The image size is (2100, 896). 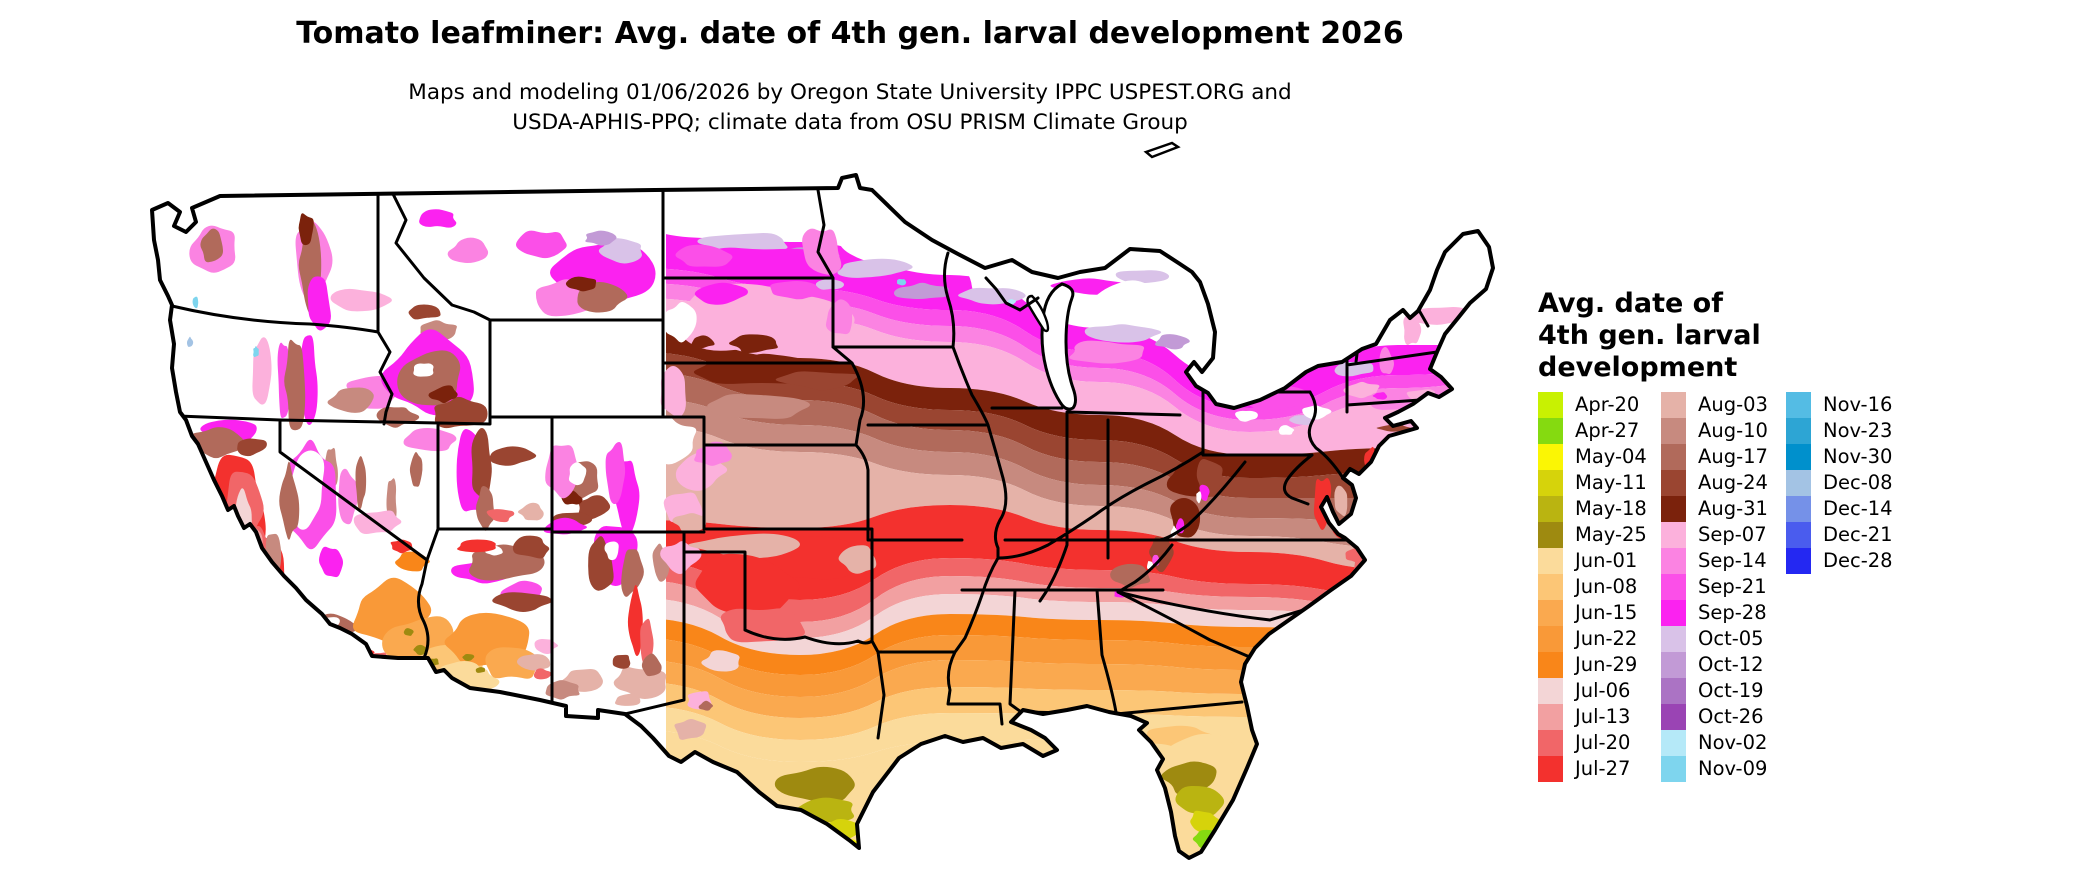 I want to click on legend-label: Jun-15, so click(x=1606, y=612).